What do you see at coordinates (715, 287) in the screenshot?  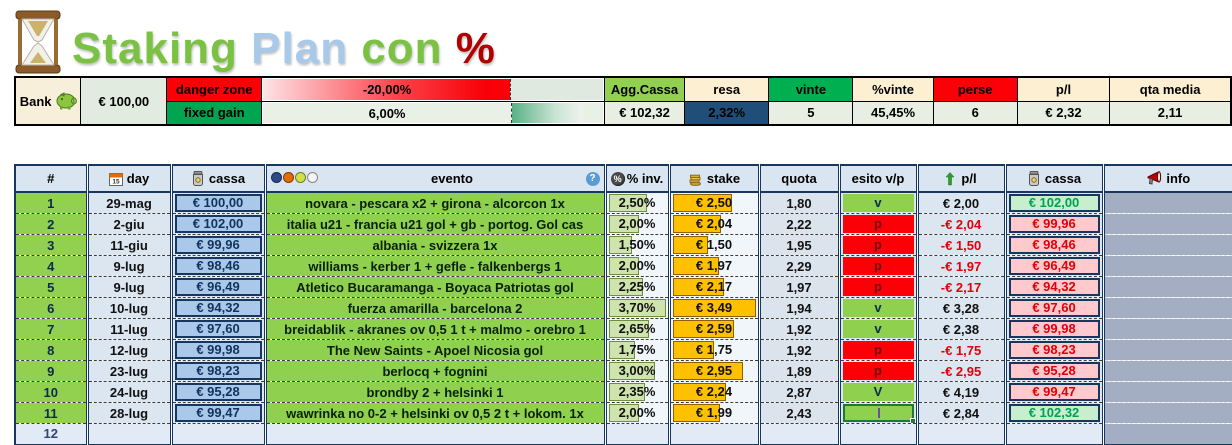 I see `cell-stake: € 2,17` at bounding box center [715, 287].